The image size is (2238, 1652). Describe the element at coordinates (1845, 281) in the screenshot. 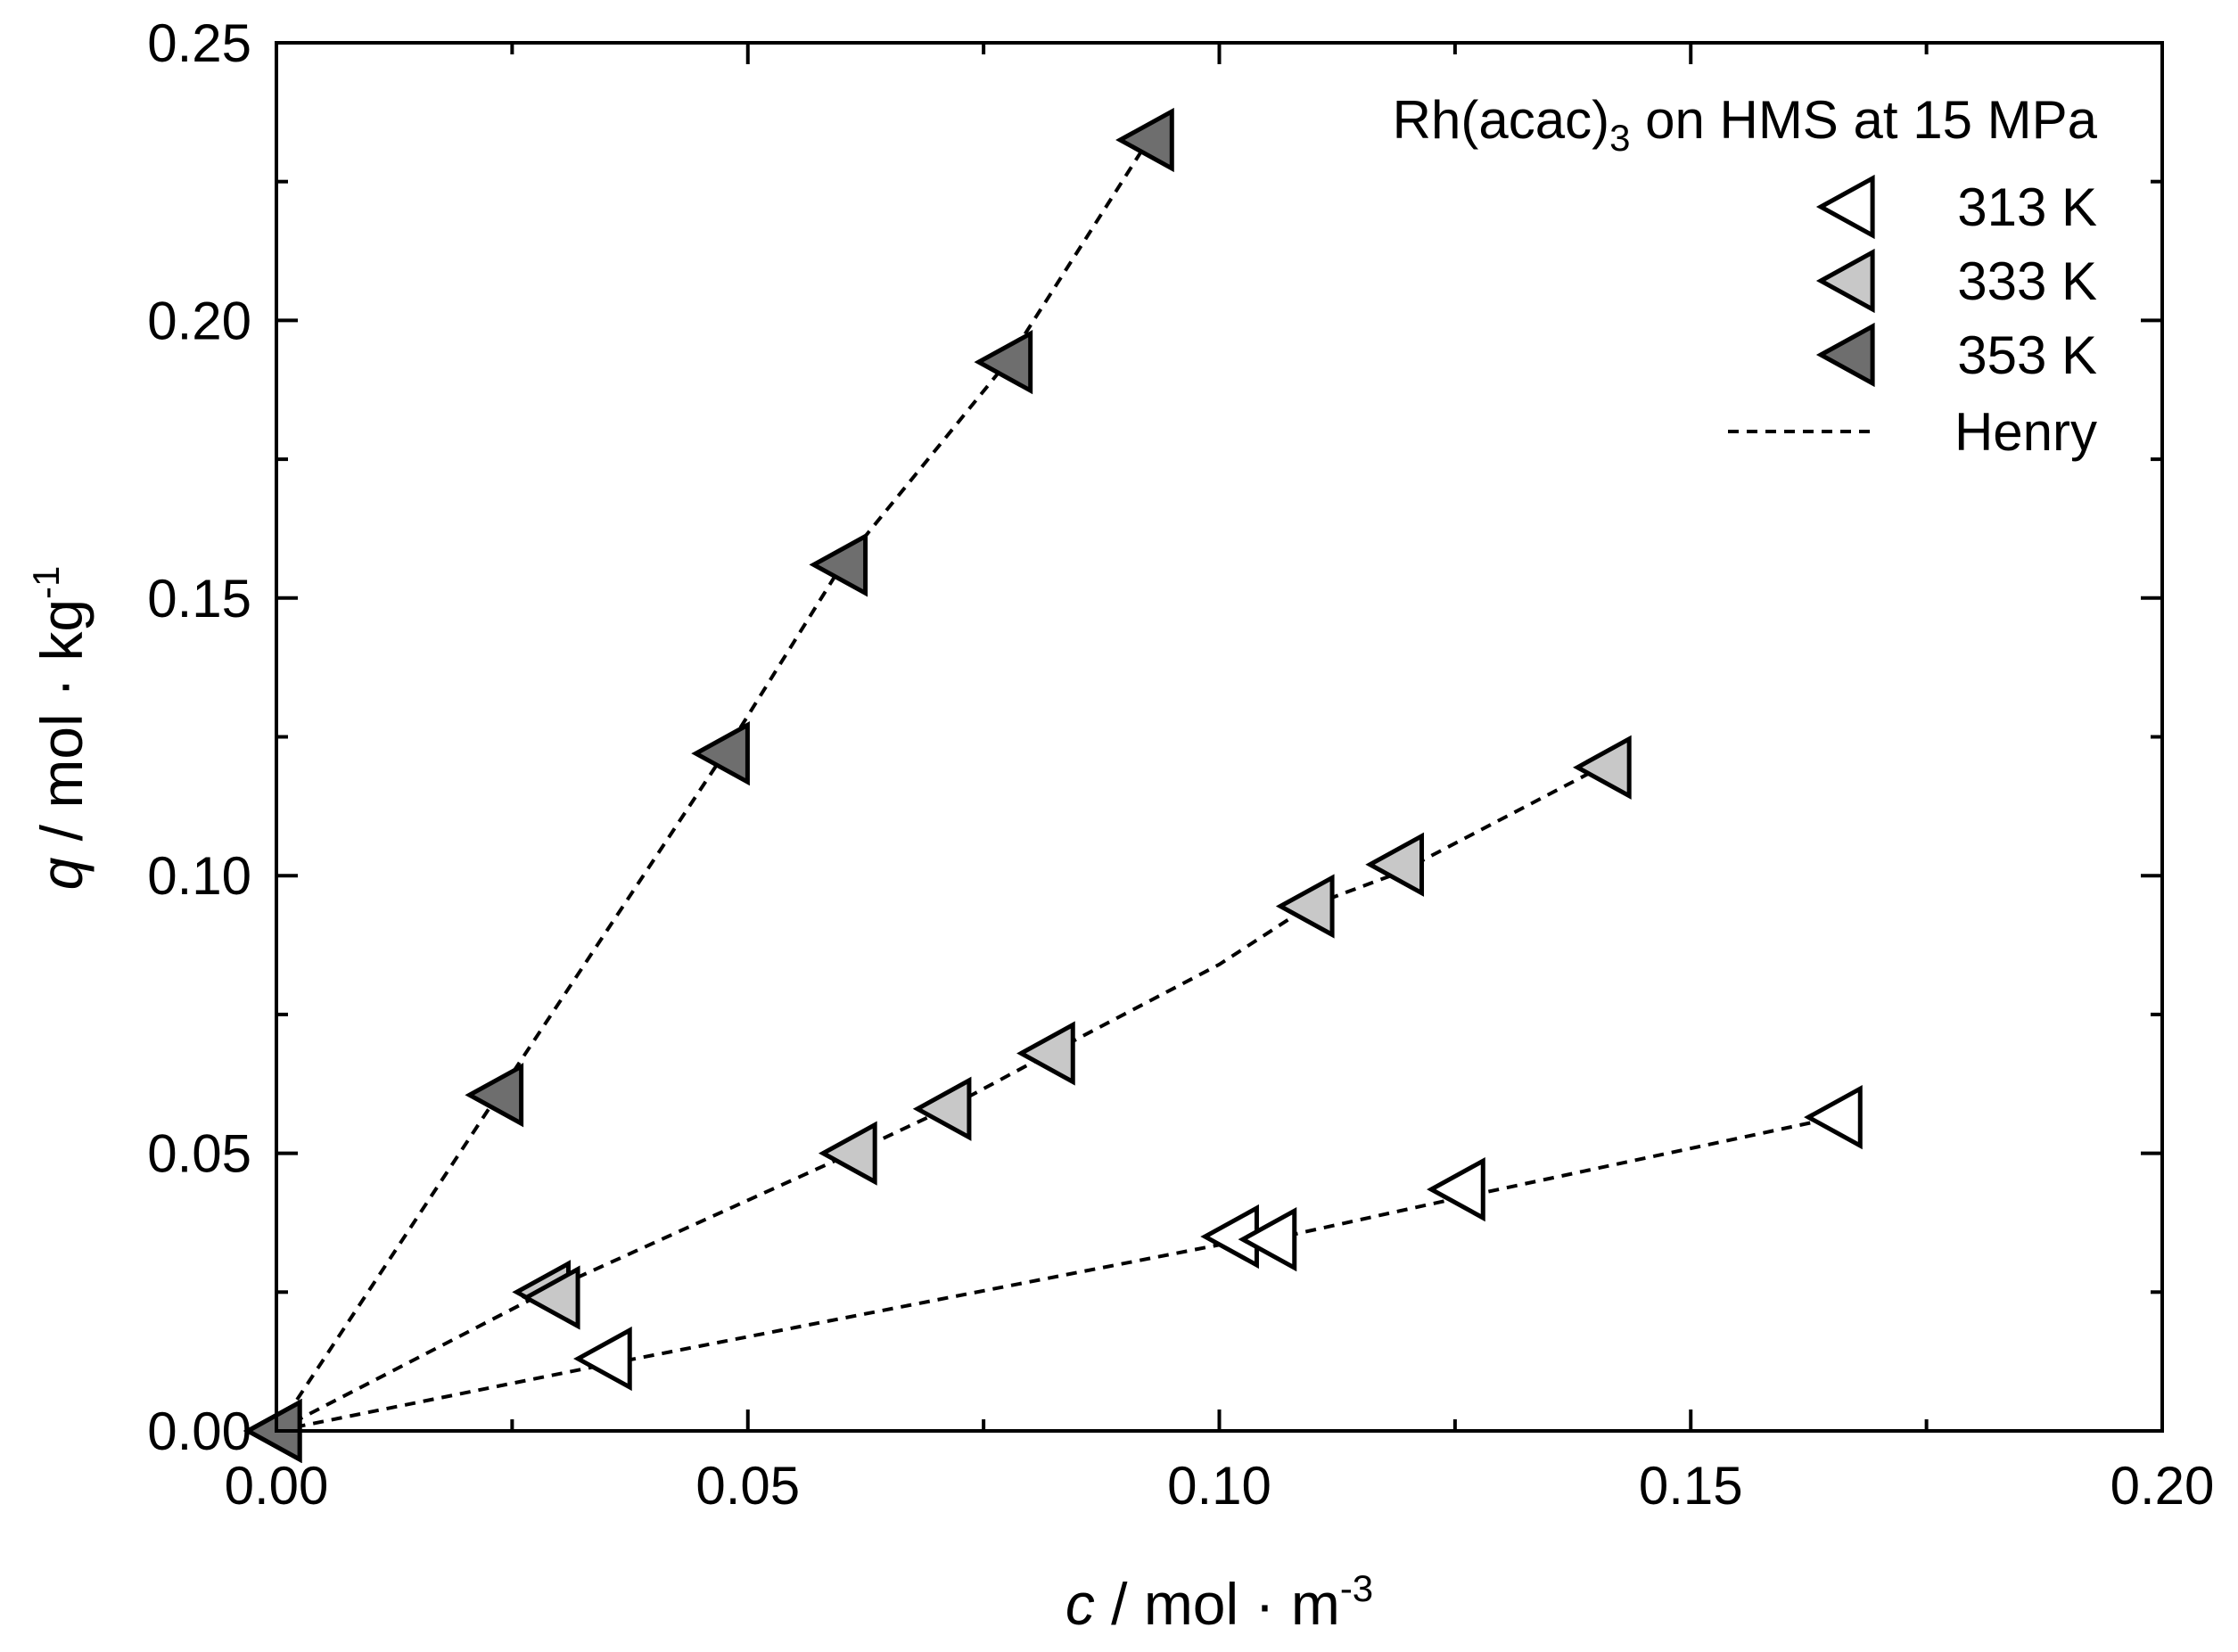

I see `legend-marker-333k` at that location.